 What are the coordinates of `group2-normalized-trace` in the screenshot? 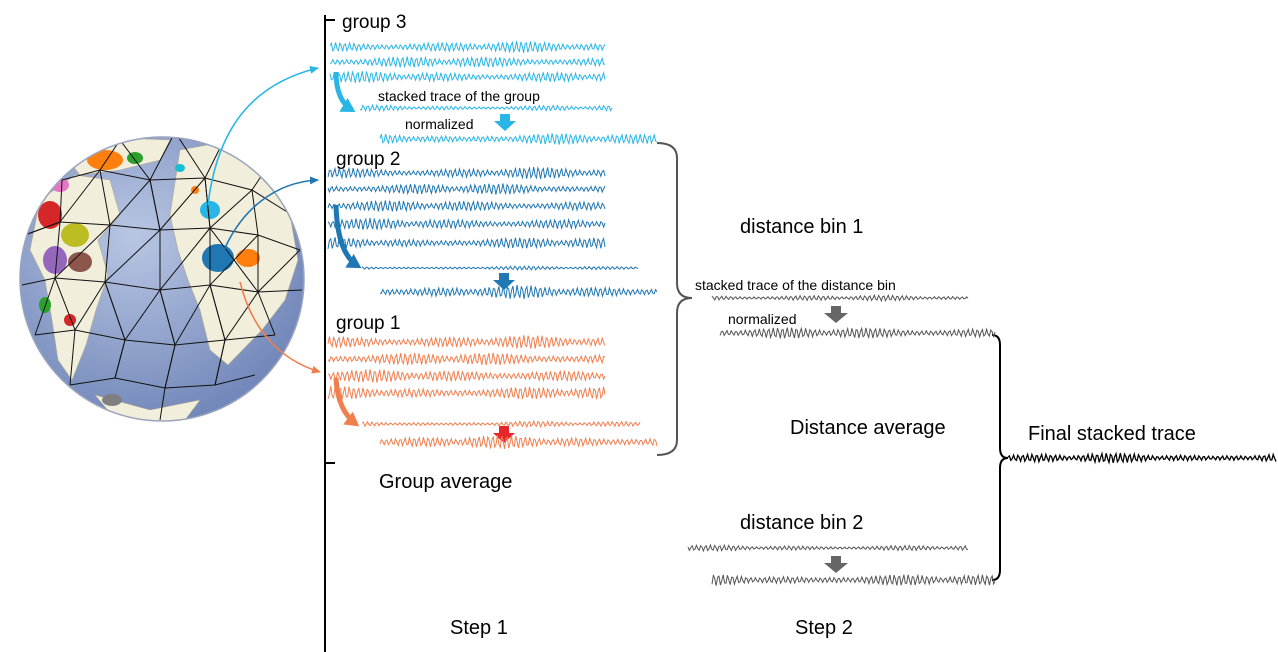 It's located at (518, 292).